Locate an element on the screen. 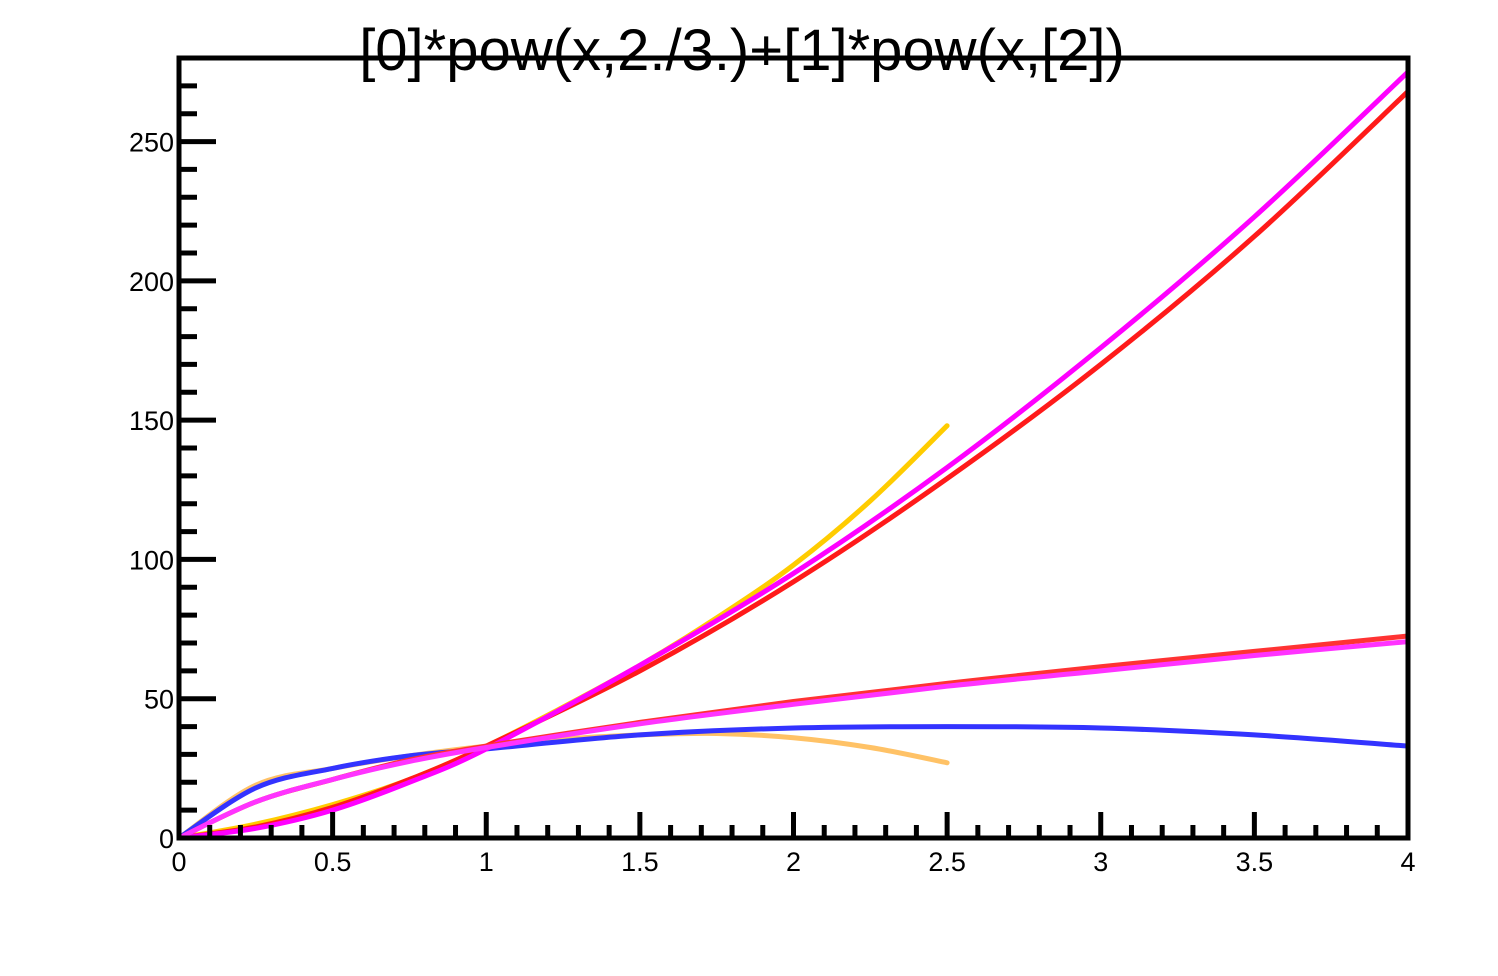 The height and width of the screenshot is (976, 1498). x-tick-label: 1.5 is located at coordinates (640, 862).